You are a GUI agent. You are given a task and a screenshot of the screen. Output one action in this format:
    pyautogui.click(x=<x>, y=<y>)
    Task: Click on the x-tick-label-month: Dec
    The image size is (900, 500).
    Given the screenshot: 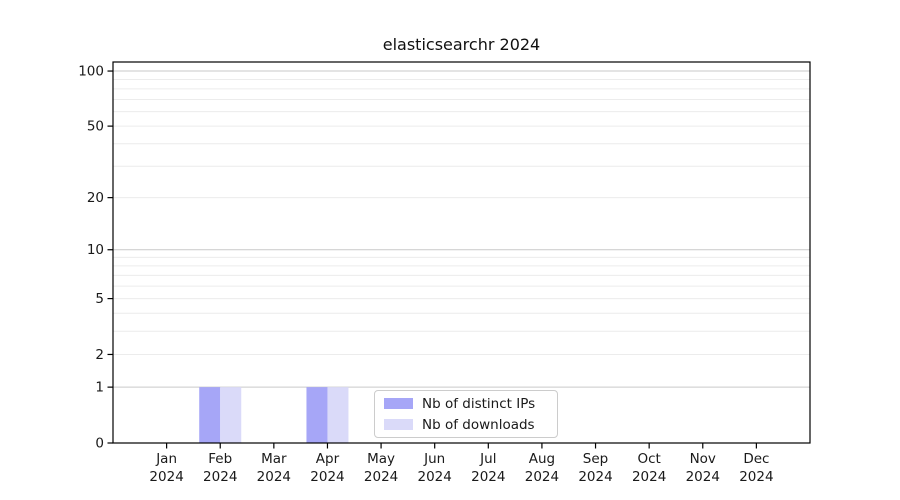 What is the action you would take?
    pyautogui.click(x=756, y=459)
    